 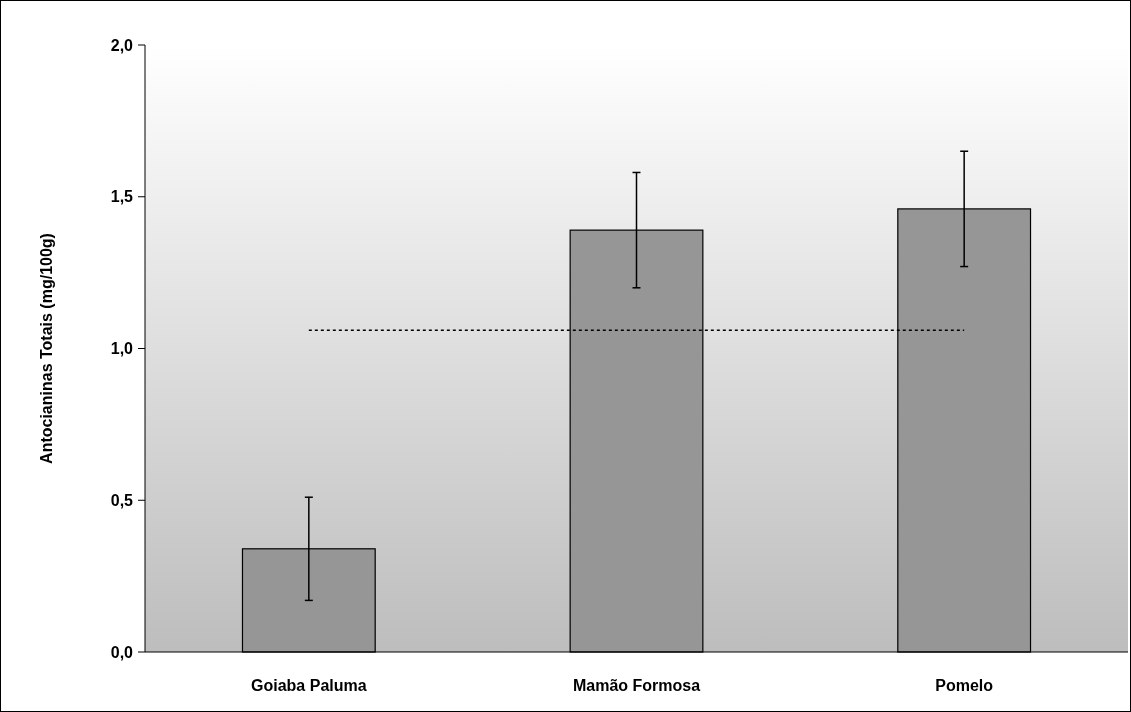 What do you see at coordinates (122, 500) in the screenshot?
I see `y-tick-label: 0,5` at bounding box center [122, 500].